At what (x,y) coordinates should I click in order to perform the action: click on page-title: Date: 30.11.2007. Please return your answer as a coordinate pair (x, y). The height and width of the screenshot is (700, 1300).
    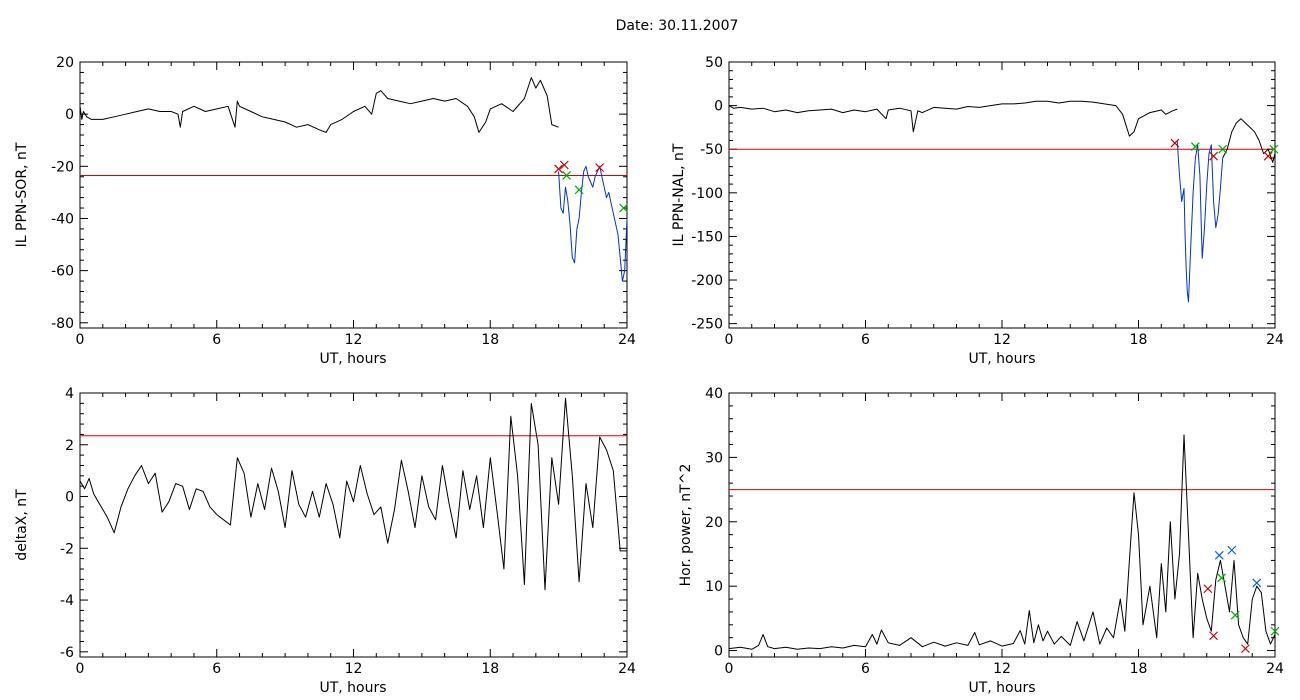
    Looking at the image, I should click on (677, 26).